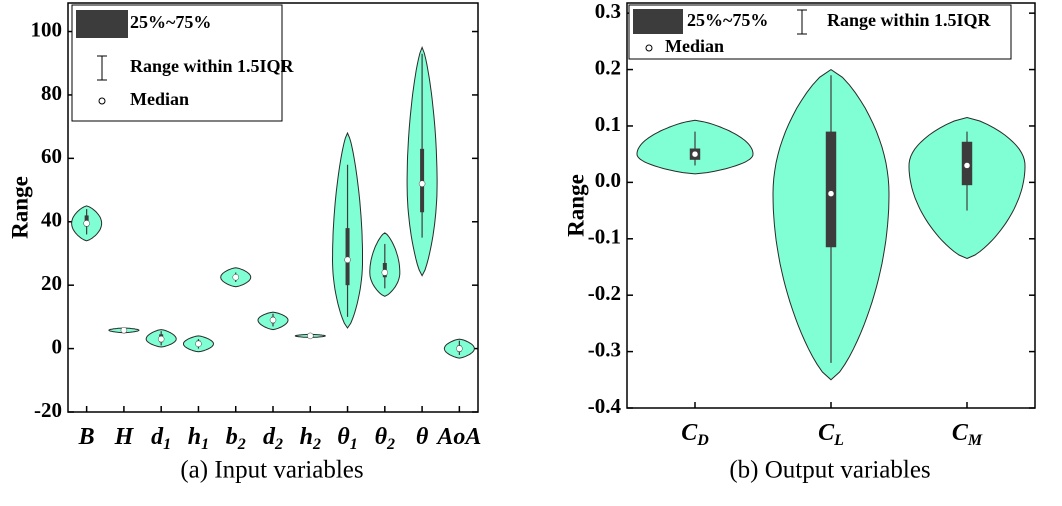  Describe the element at coordinates (604, 237) in the screenshot. I see `y-tick-label: -0.1` at that location.